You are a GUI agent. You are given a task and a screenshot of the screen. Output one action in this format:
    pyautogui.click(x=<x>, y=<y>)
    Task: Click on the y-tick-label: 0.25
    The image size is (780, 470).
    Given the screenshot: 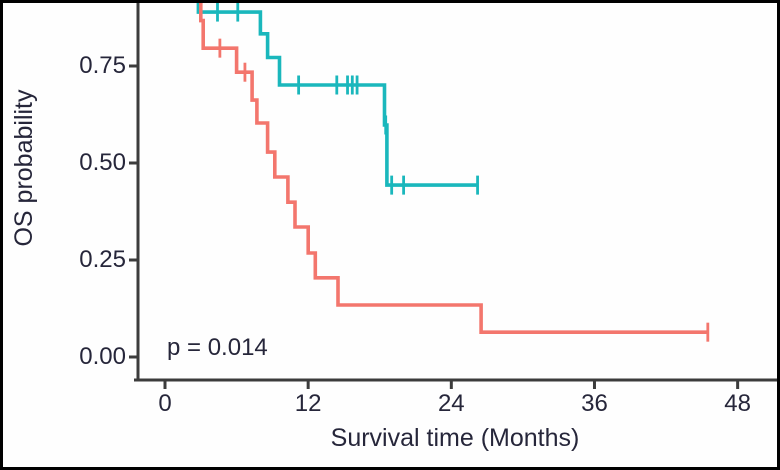 What is the action you would take?
    pyautogui.click(x=102, y=259)
    